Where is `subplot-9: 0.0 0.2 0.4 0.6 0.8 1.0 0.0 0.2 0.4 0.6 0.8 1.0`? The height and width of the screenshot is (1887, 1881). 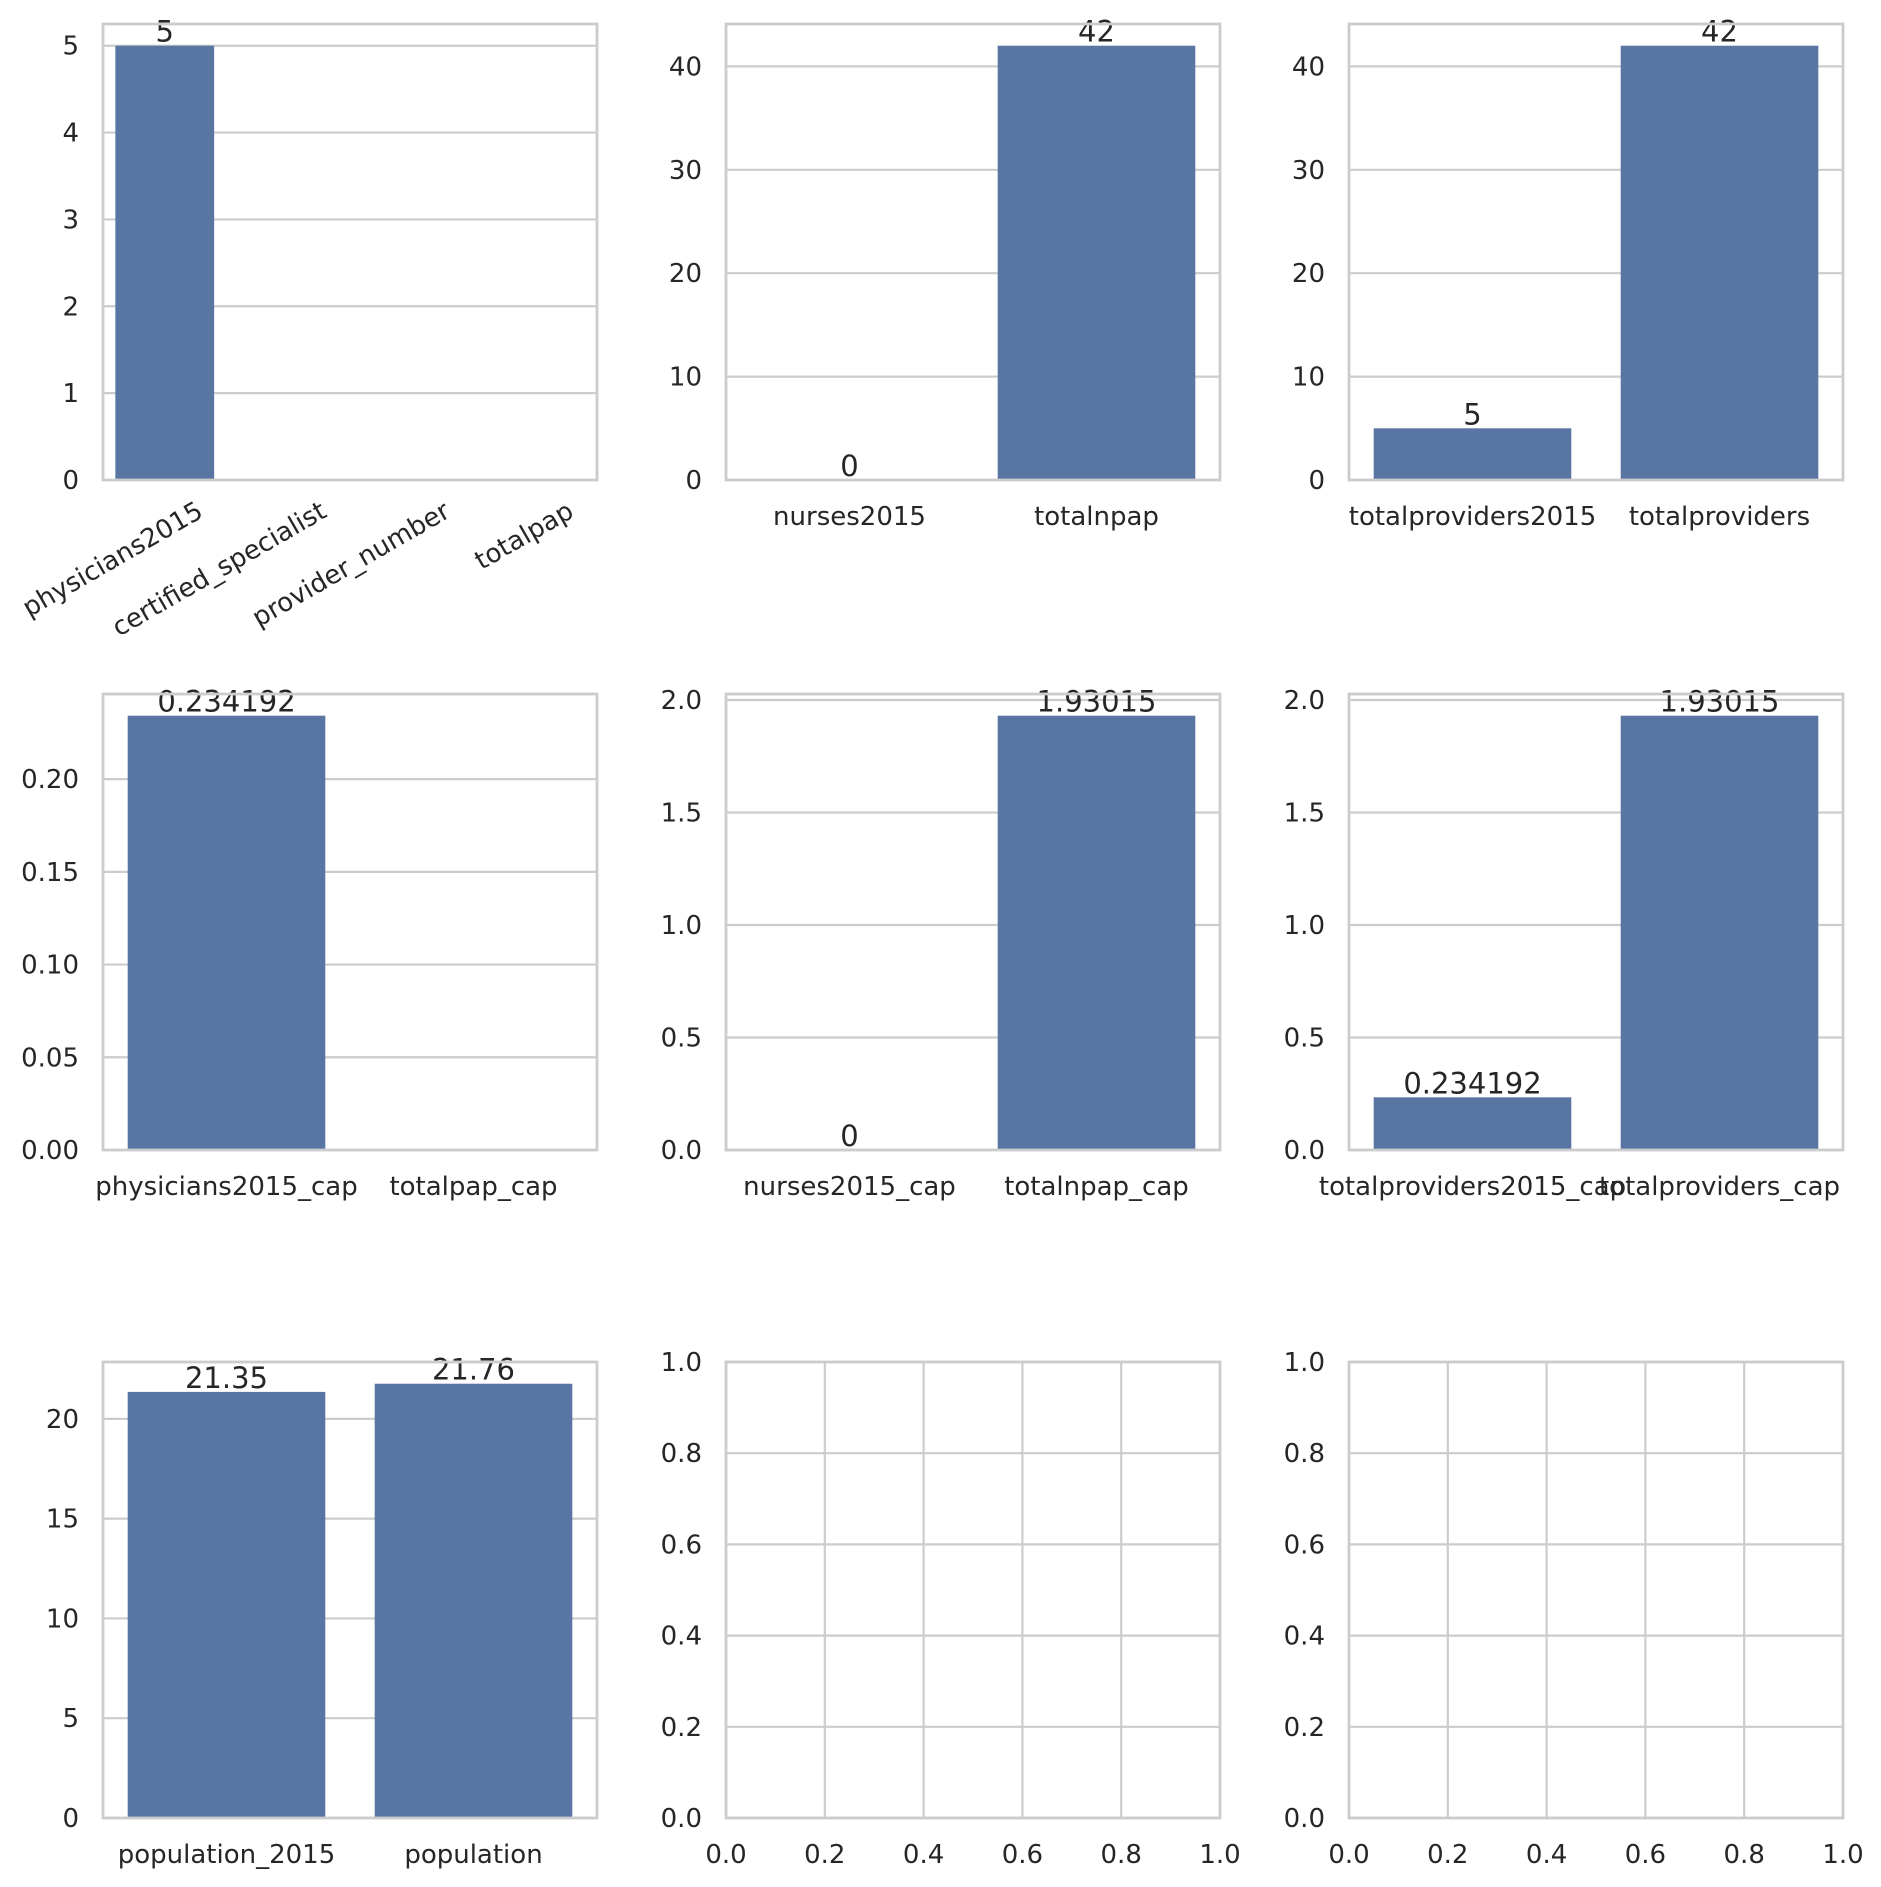 subplot-9: 0.0 0.2 0.4 0.6 0.8 1.0 0.0 0.2 0.4 0.6 0.8 1.0 is located at coordinates (1574, 1609).